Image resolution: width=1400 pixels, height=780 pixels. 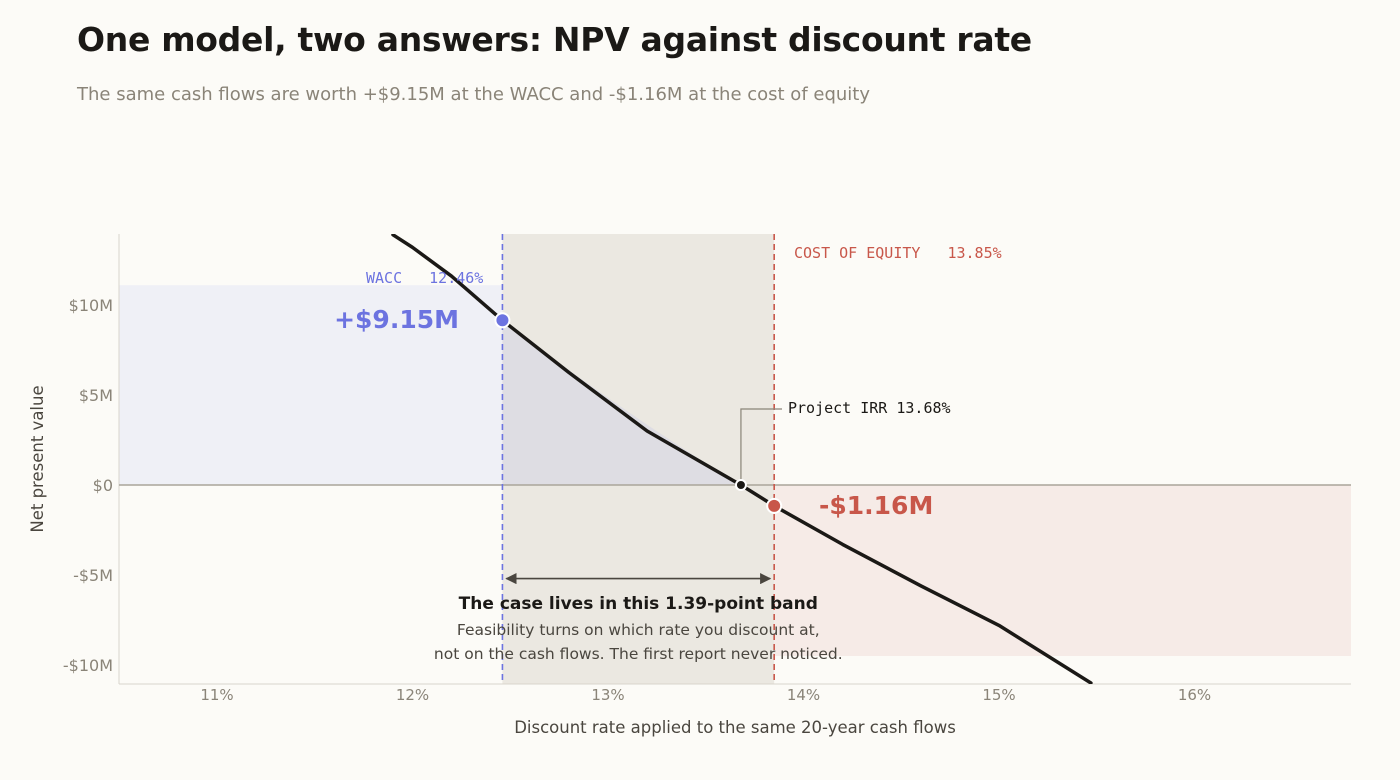 I want to click on positive-npv-region, so click(x=311, y=385).